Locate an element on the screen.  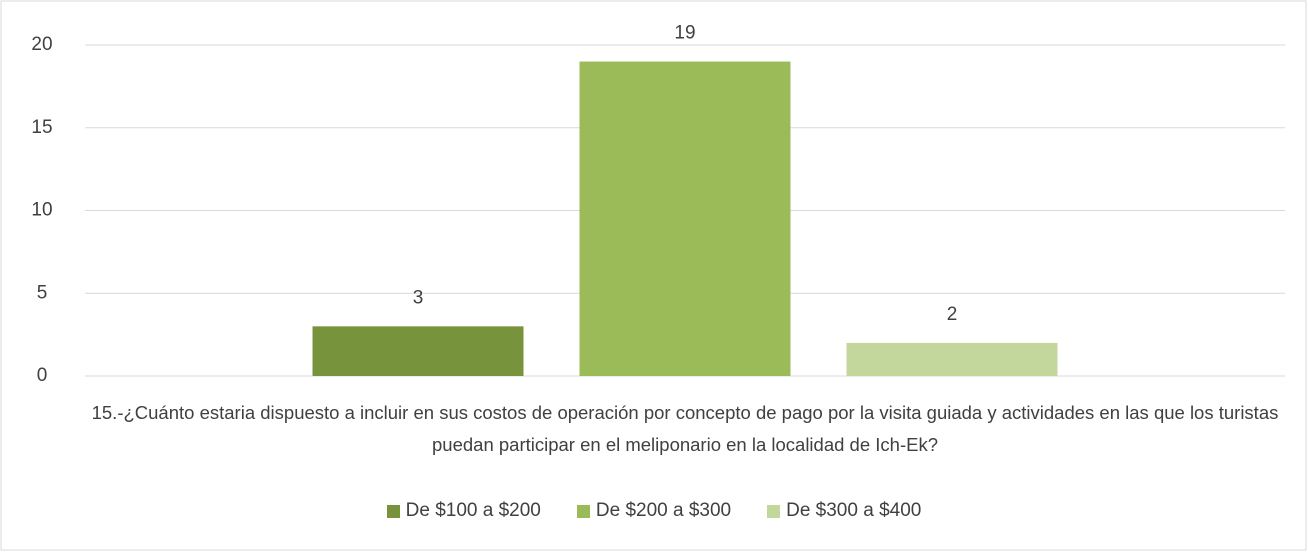
legend-item: De $100 a $200 is located at coordinates (463, 511).